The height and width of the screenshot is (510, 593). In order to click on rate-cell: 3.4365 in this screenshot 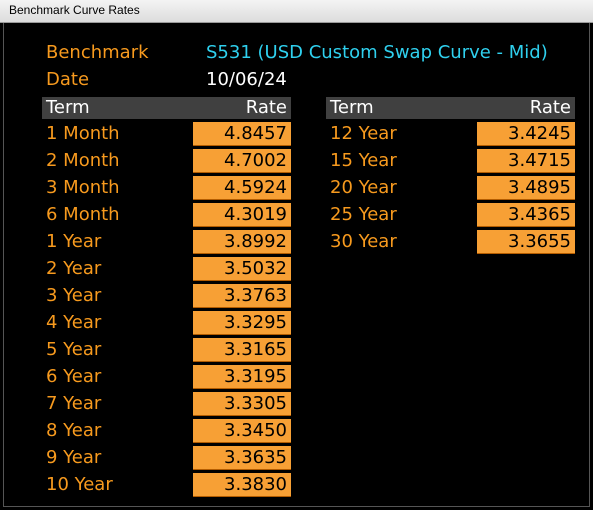, I will do `click(526, 215)`.